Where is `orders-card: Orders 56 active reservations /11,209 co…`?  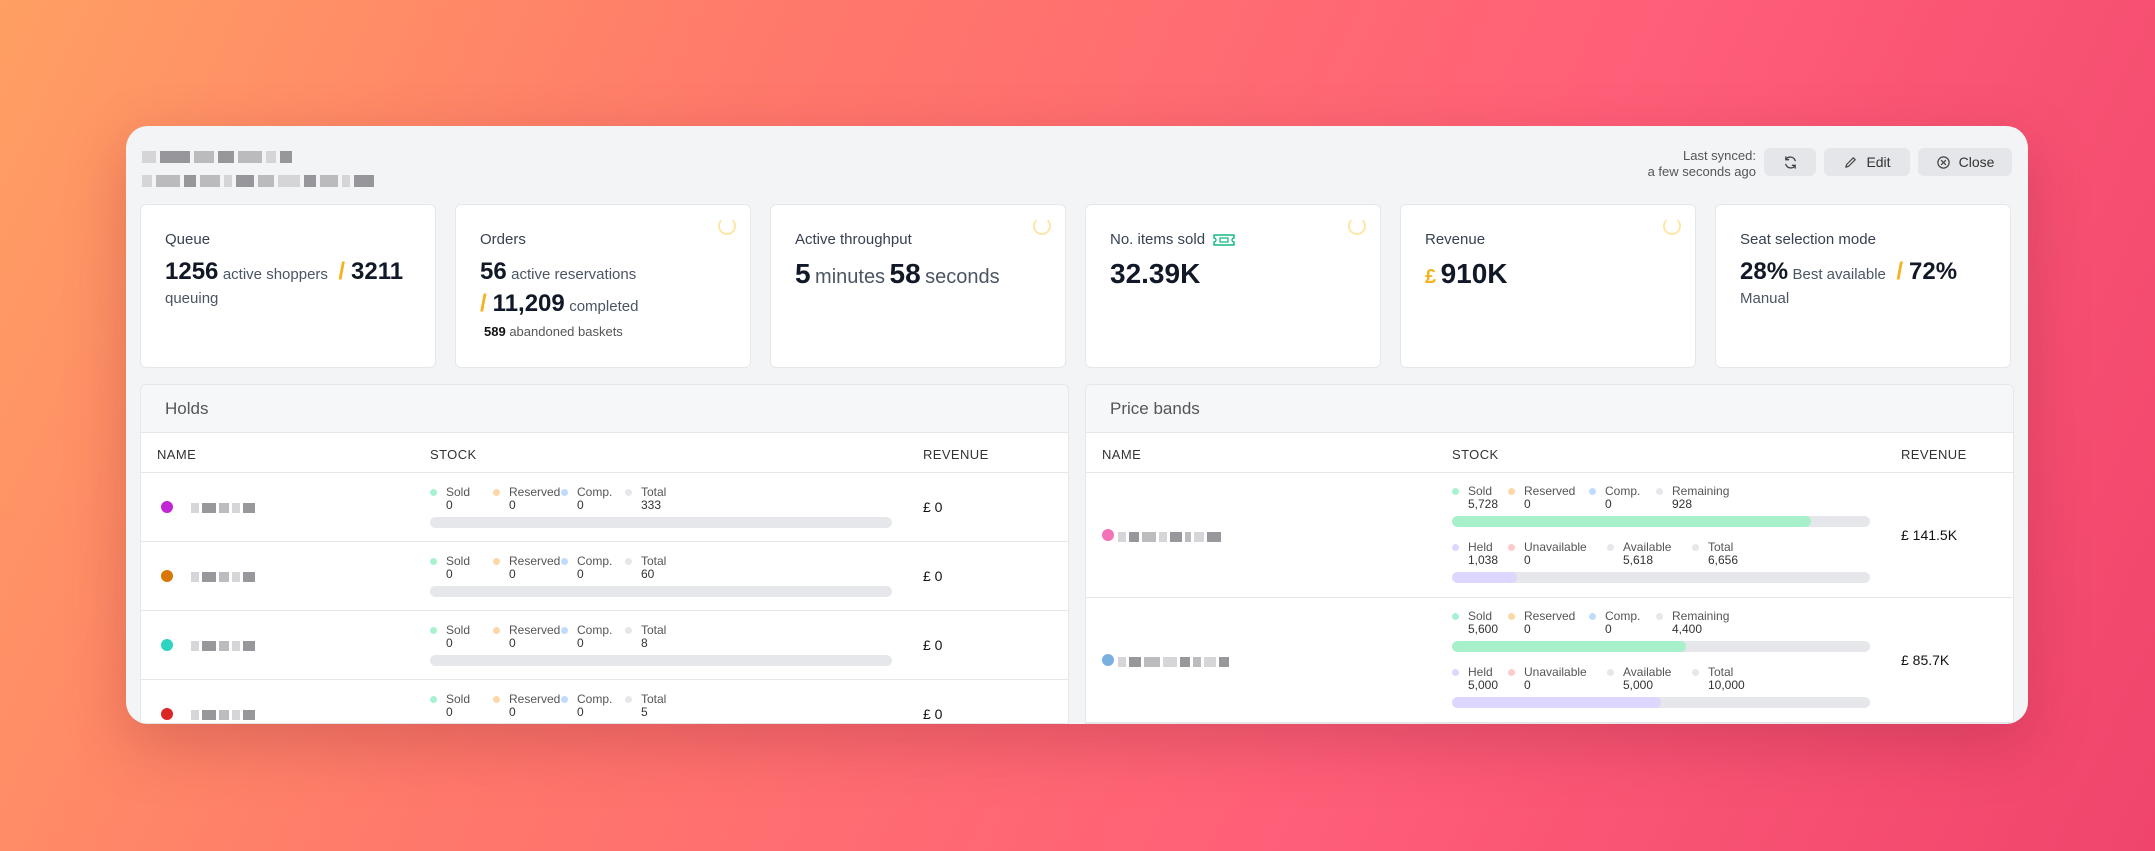
orders-card: Orders 56 active reservations /11,209 co… is located at coordinates (603, 286).